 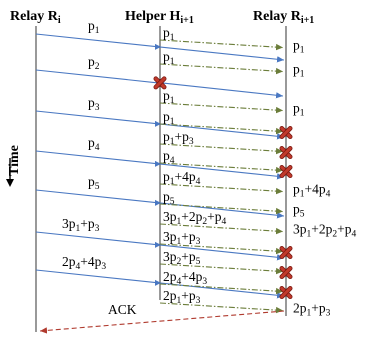 I want to click on relay-packet-label: p3​, so click(x=94, y=104).